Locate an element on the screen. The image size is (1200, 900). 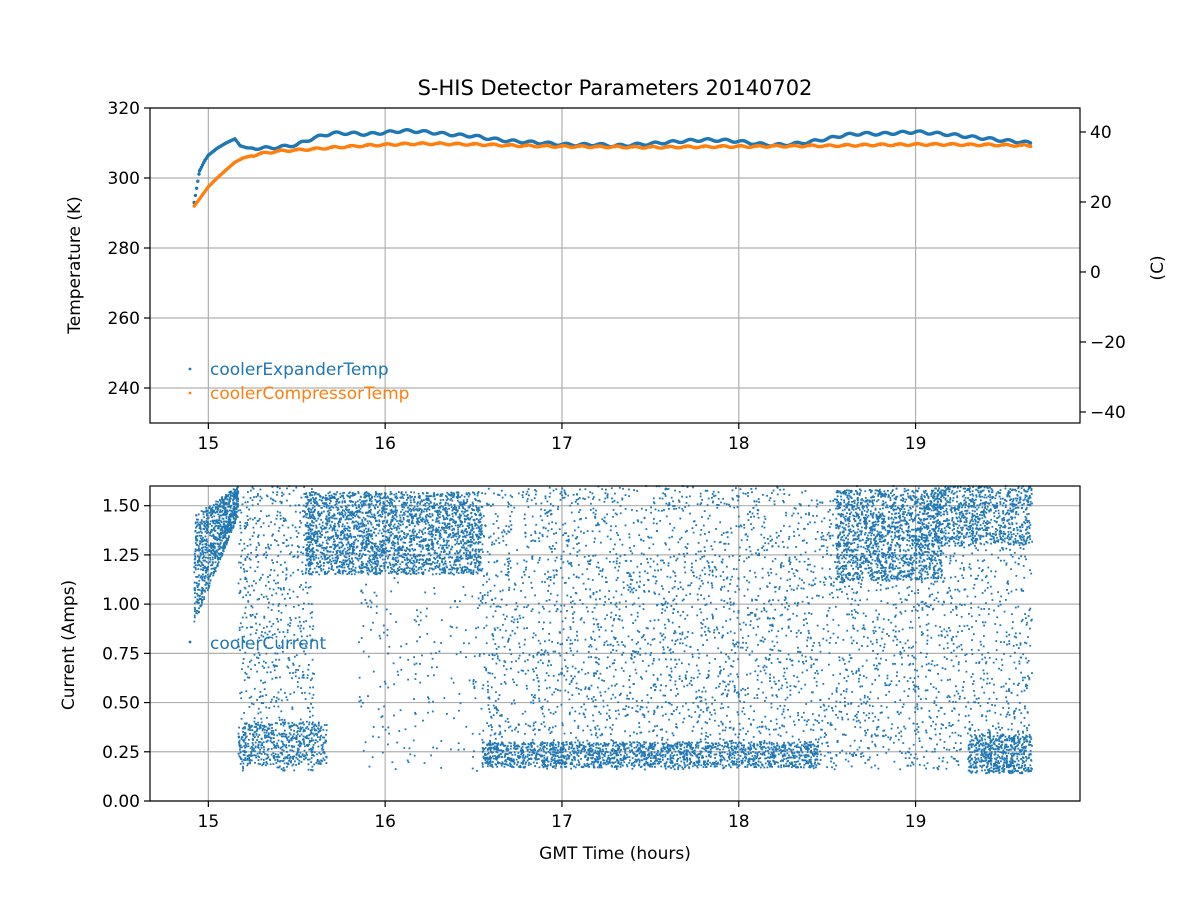
legend-marker-expander is located at coordinates (190, 369).